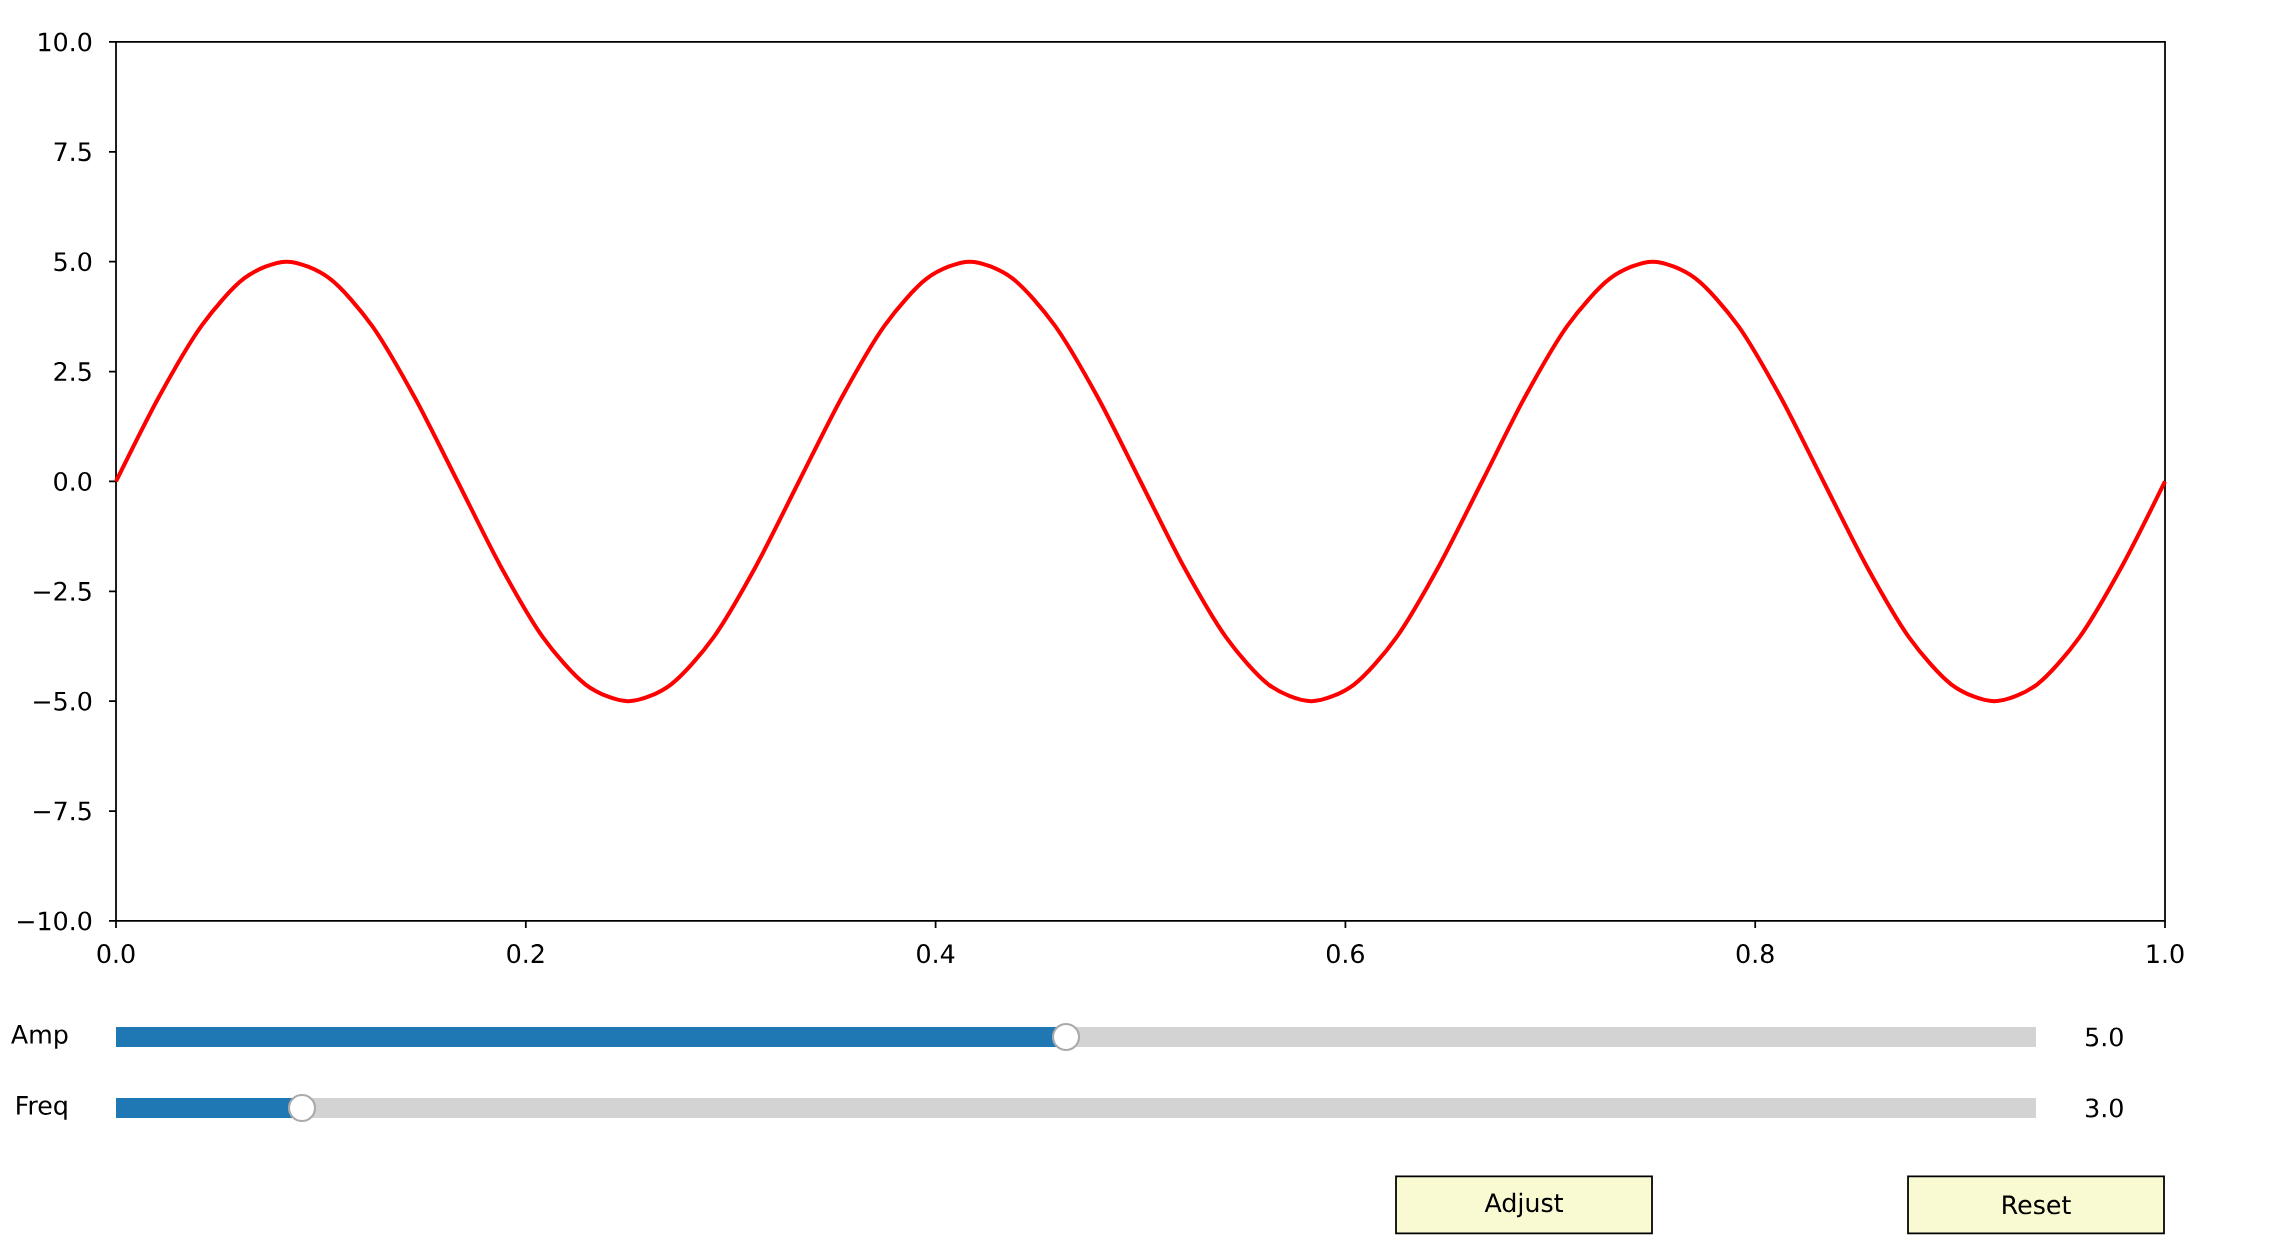 The width and height of the screenshot is (2274, 1248). I want to click on x-tick-label: 1.0, so click(2165, 954).